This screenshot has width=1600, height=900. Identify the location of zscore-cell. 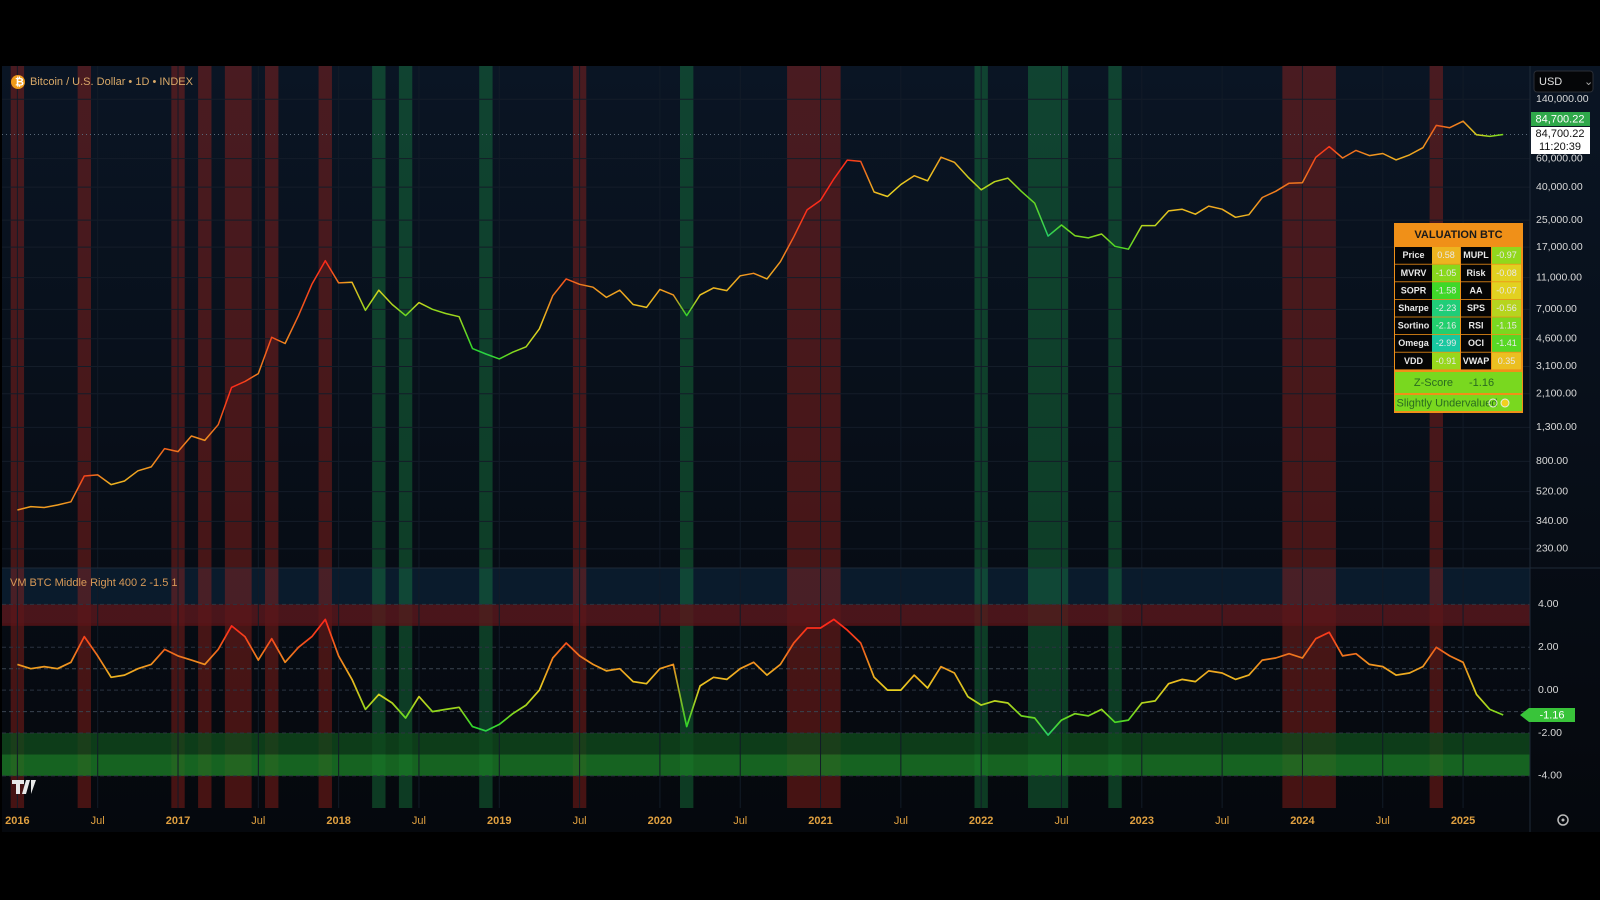
(1458, 382).